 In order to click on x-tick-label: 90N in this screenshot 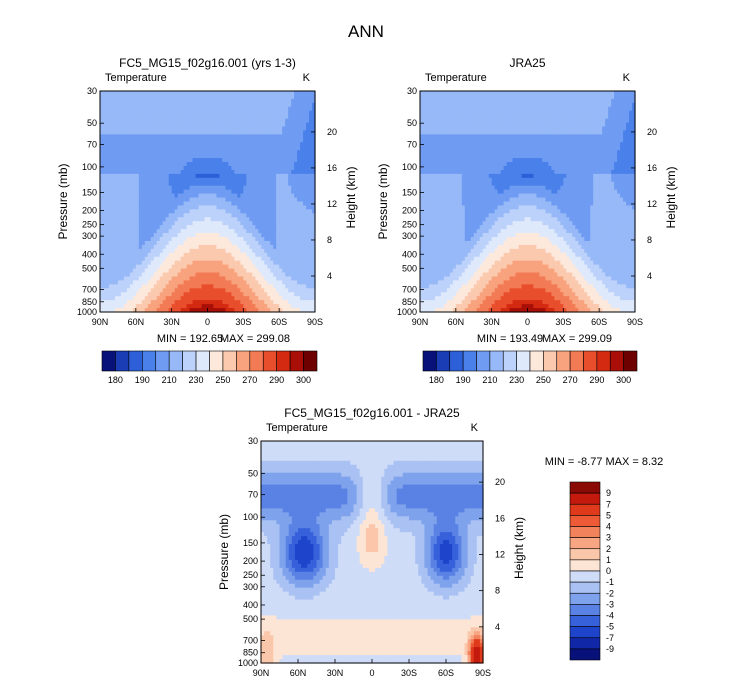, I will do `click(100, 322)`.